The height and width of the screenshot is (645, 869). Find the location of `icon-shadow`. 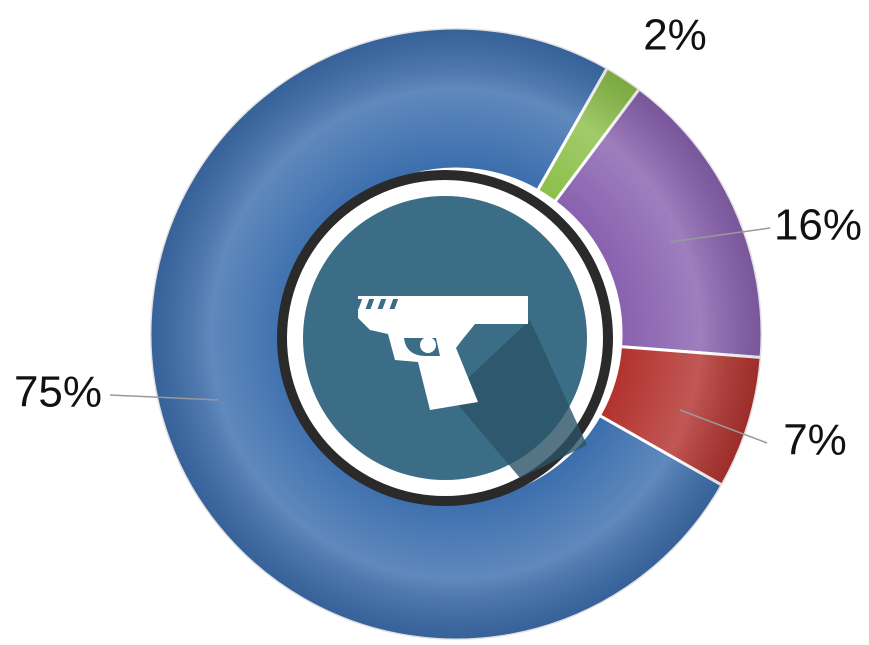

icon-shadow is located at coordinates (518, 399).